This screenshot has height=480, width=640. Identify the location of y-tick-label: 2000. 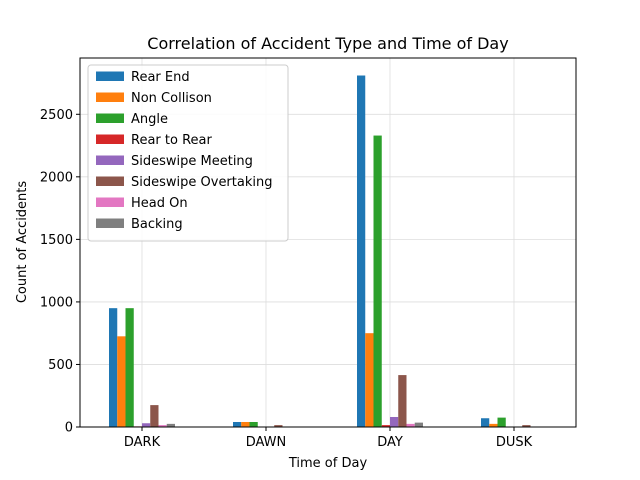
(56, 177).